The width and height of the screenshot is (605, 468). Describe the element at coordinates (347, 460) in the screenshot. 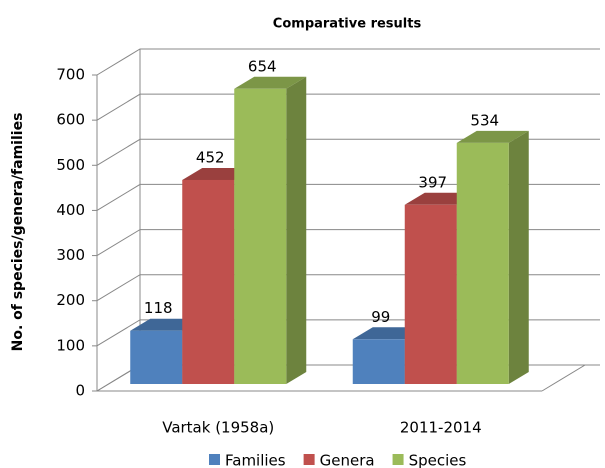

I see `legend-label: Genera` at that location.